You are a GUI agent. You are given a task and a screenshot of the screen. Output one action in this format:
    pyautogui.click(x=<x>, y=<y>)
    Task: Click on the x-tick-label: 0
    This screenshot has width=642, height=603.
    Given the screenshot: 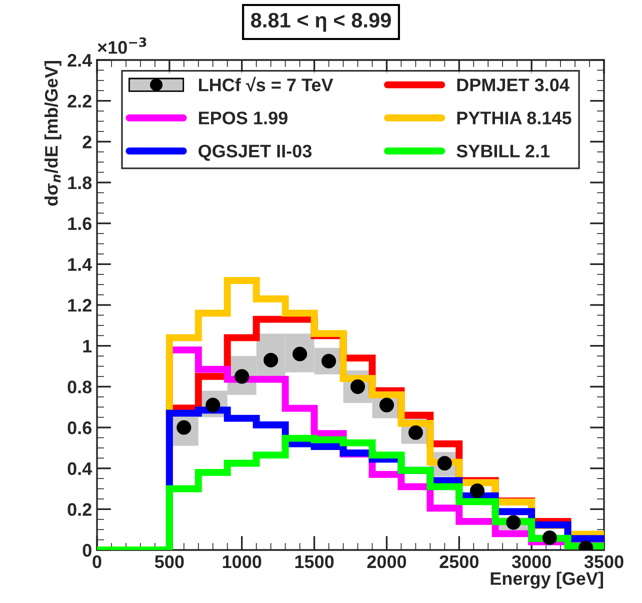 What is the action you would take?
    pyautogui.click(x=97, y=561)
    